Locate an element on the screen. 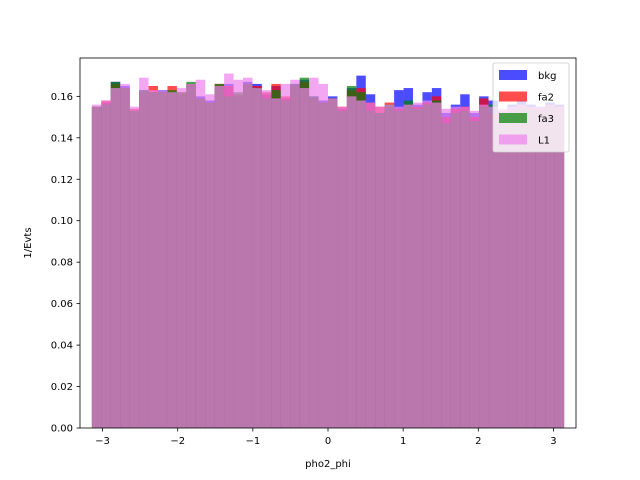  legend-label-bkg: bkg is located at coordinates (547, 76).